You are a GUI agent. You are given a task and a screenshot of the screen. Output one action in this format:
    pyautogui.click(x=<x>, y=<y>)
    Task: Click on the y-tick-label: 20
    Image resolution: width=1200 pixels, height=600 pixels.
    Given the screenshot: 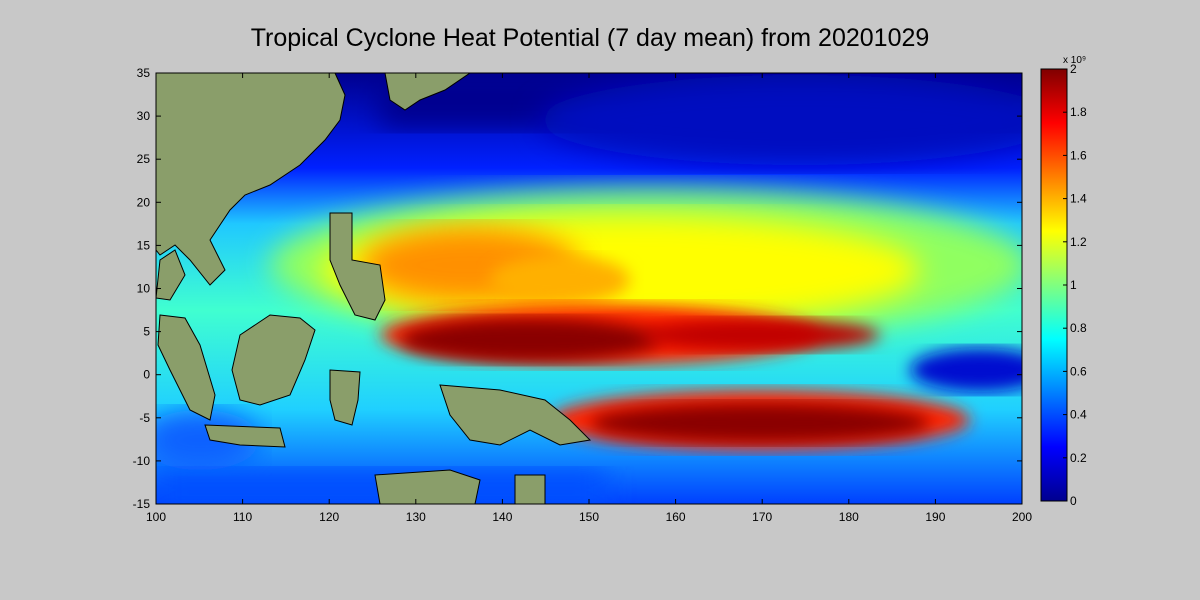 What is the action you would take?
    pyautogui.click(x=144, y=202)
    